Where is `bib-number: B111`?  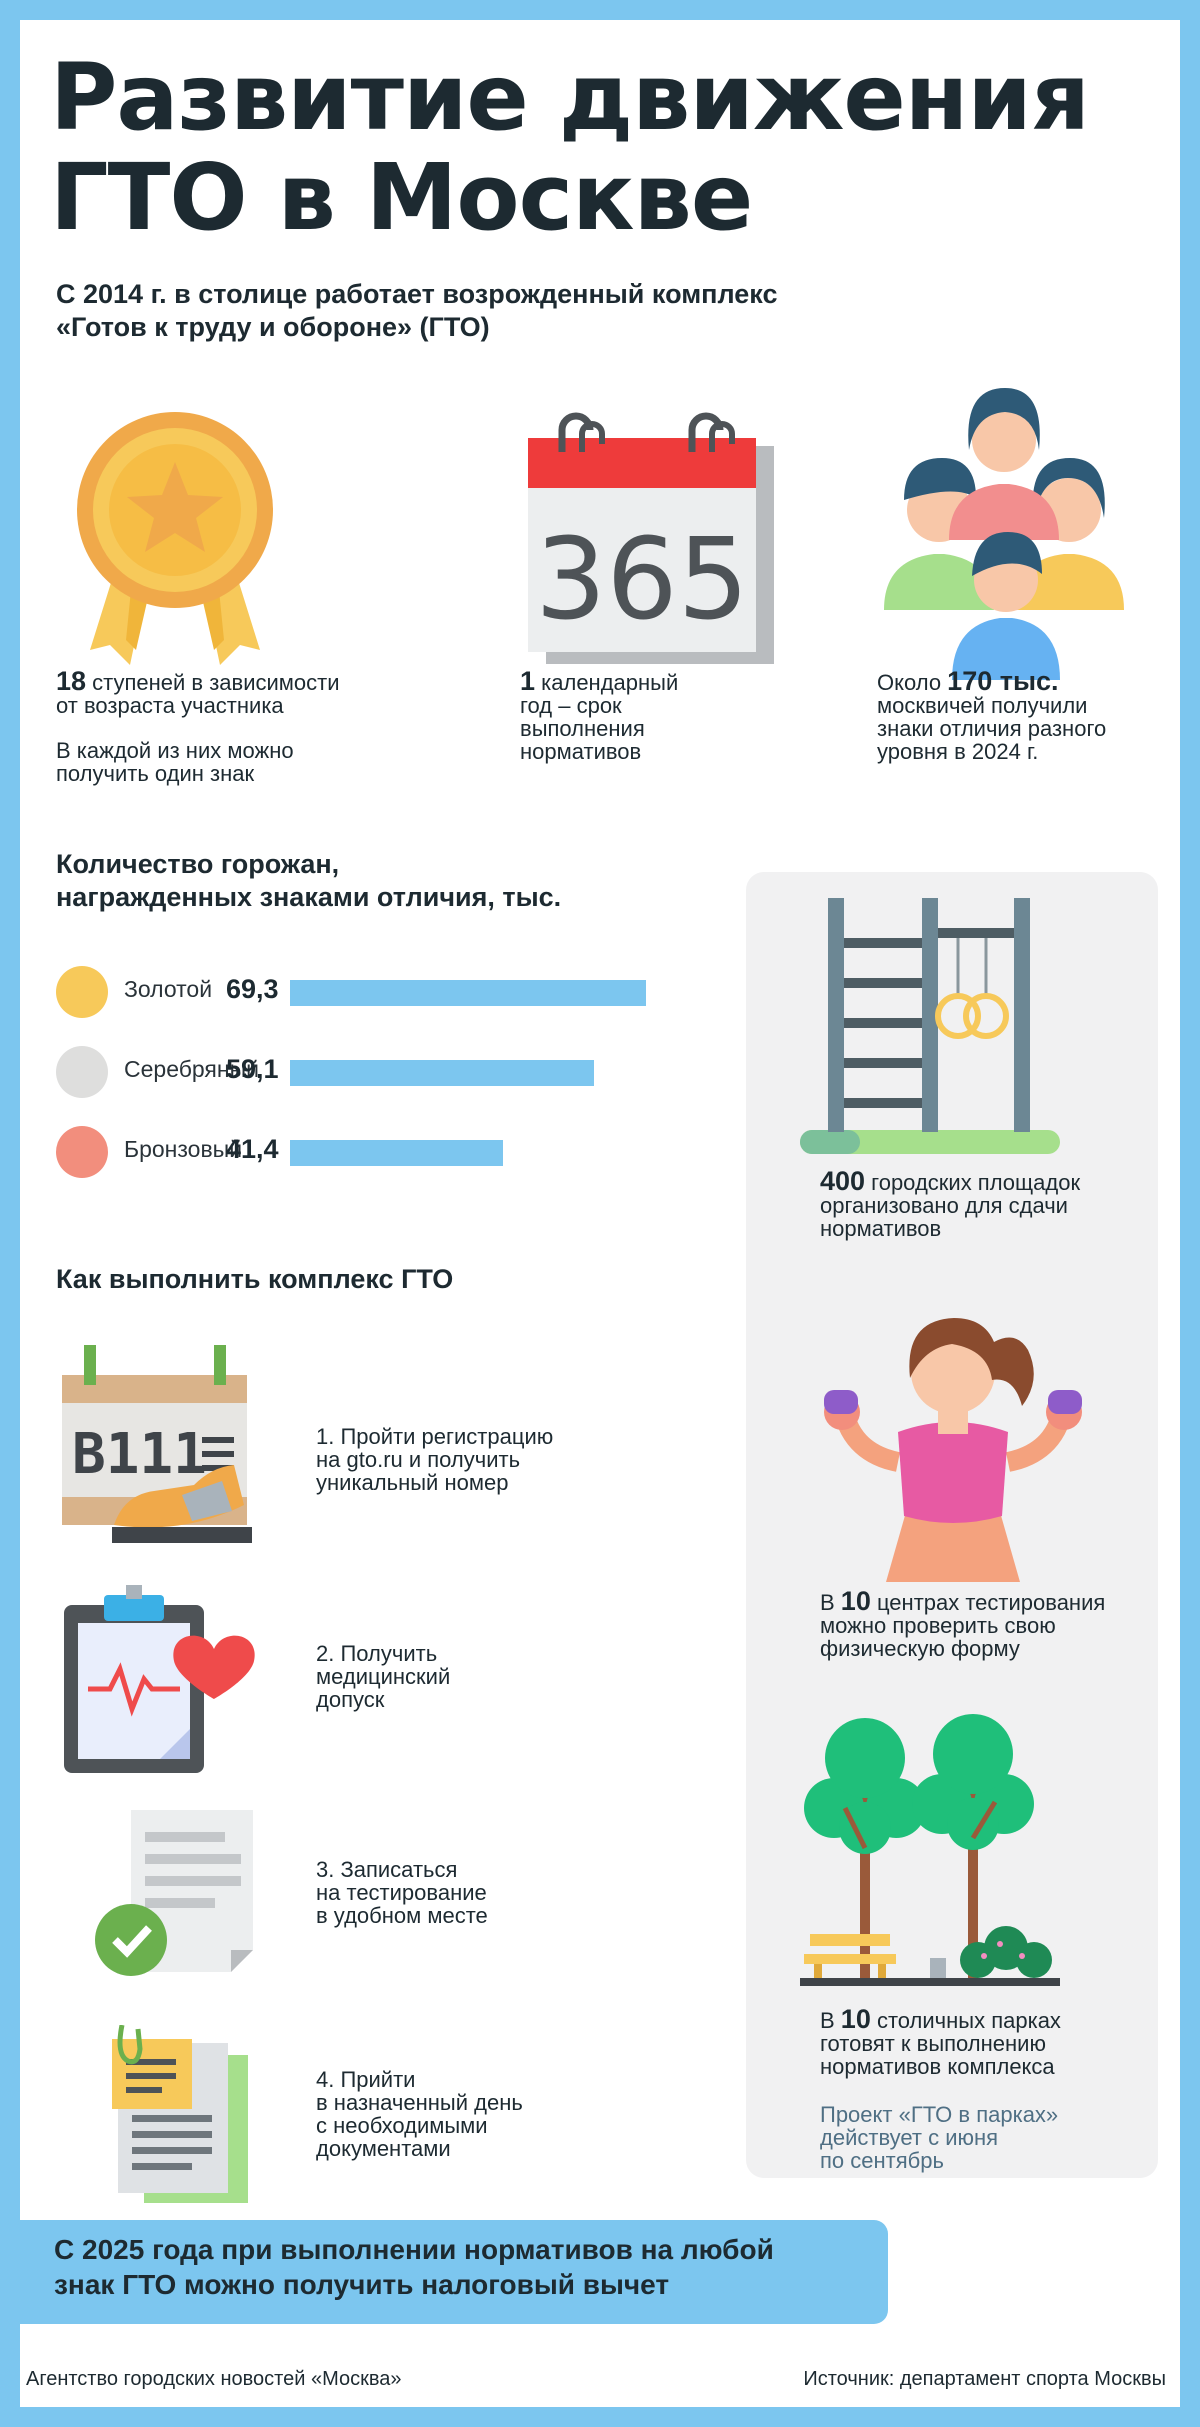
bib-number: B111 is located at coordinates (139, 1454).